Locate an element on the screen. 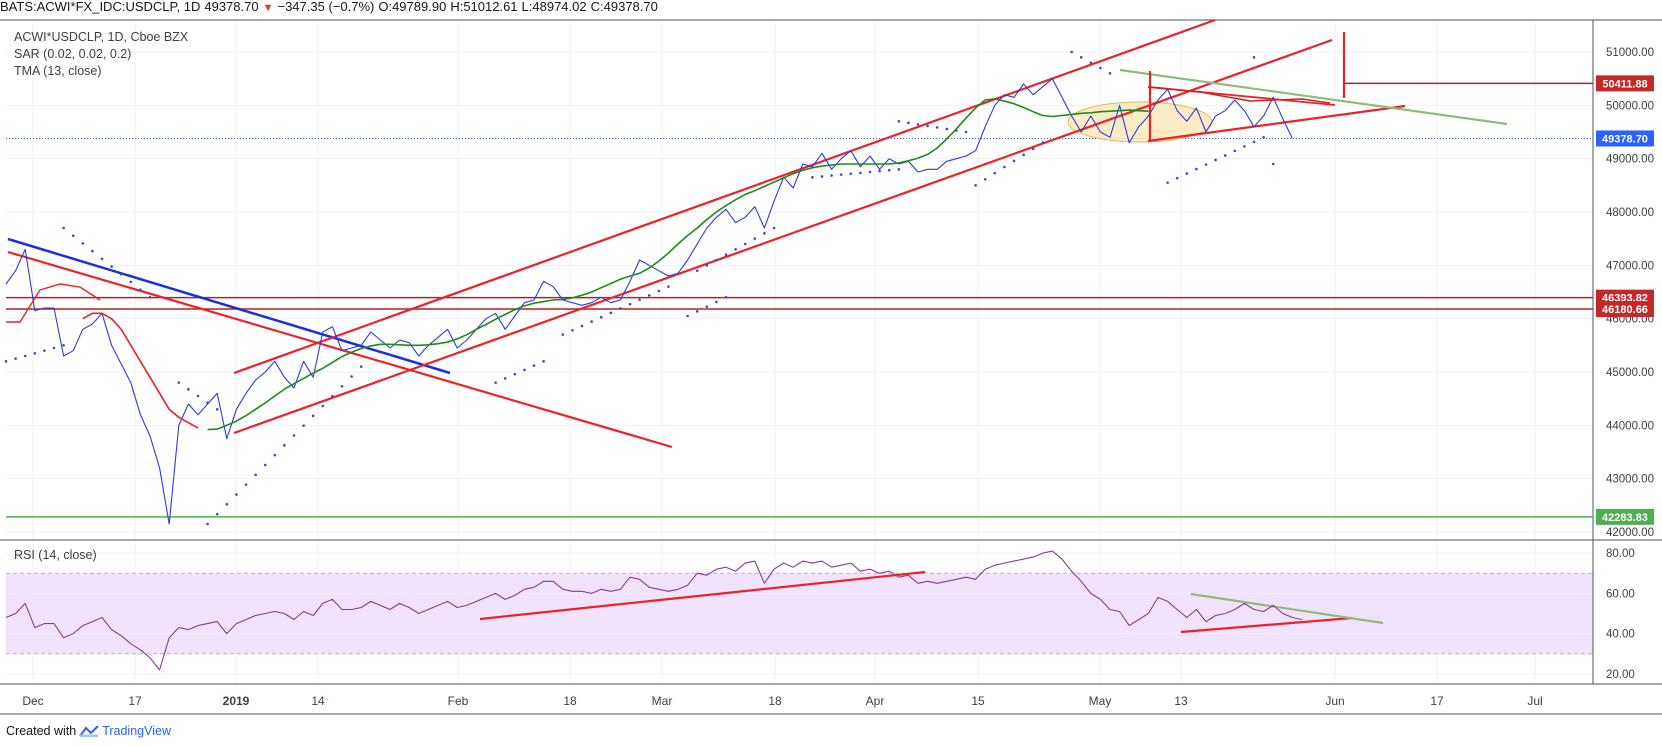  y-tick-label: 44000.00 is located at coordinates (1630, 426).